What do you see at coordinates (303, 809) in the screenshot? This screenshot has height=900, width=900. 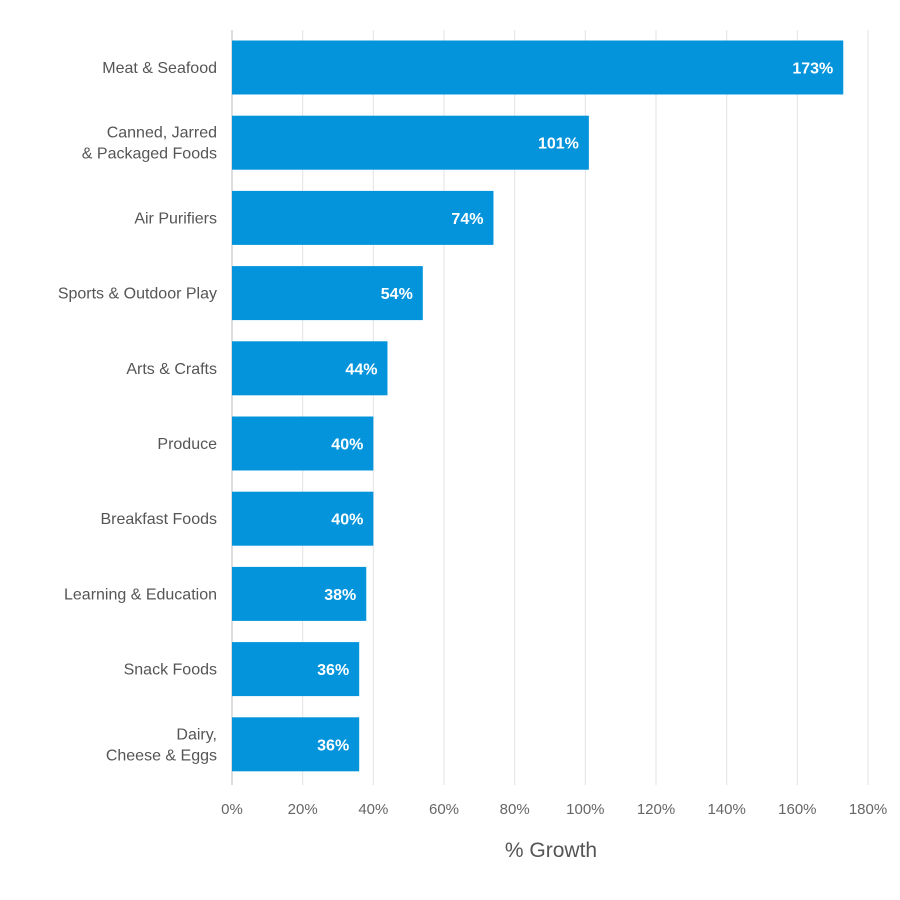 I see `x-tick-label: 20%` at bounding box center [303, 809].